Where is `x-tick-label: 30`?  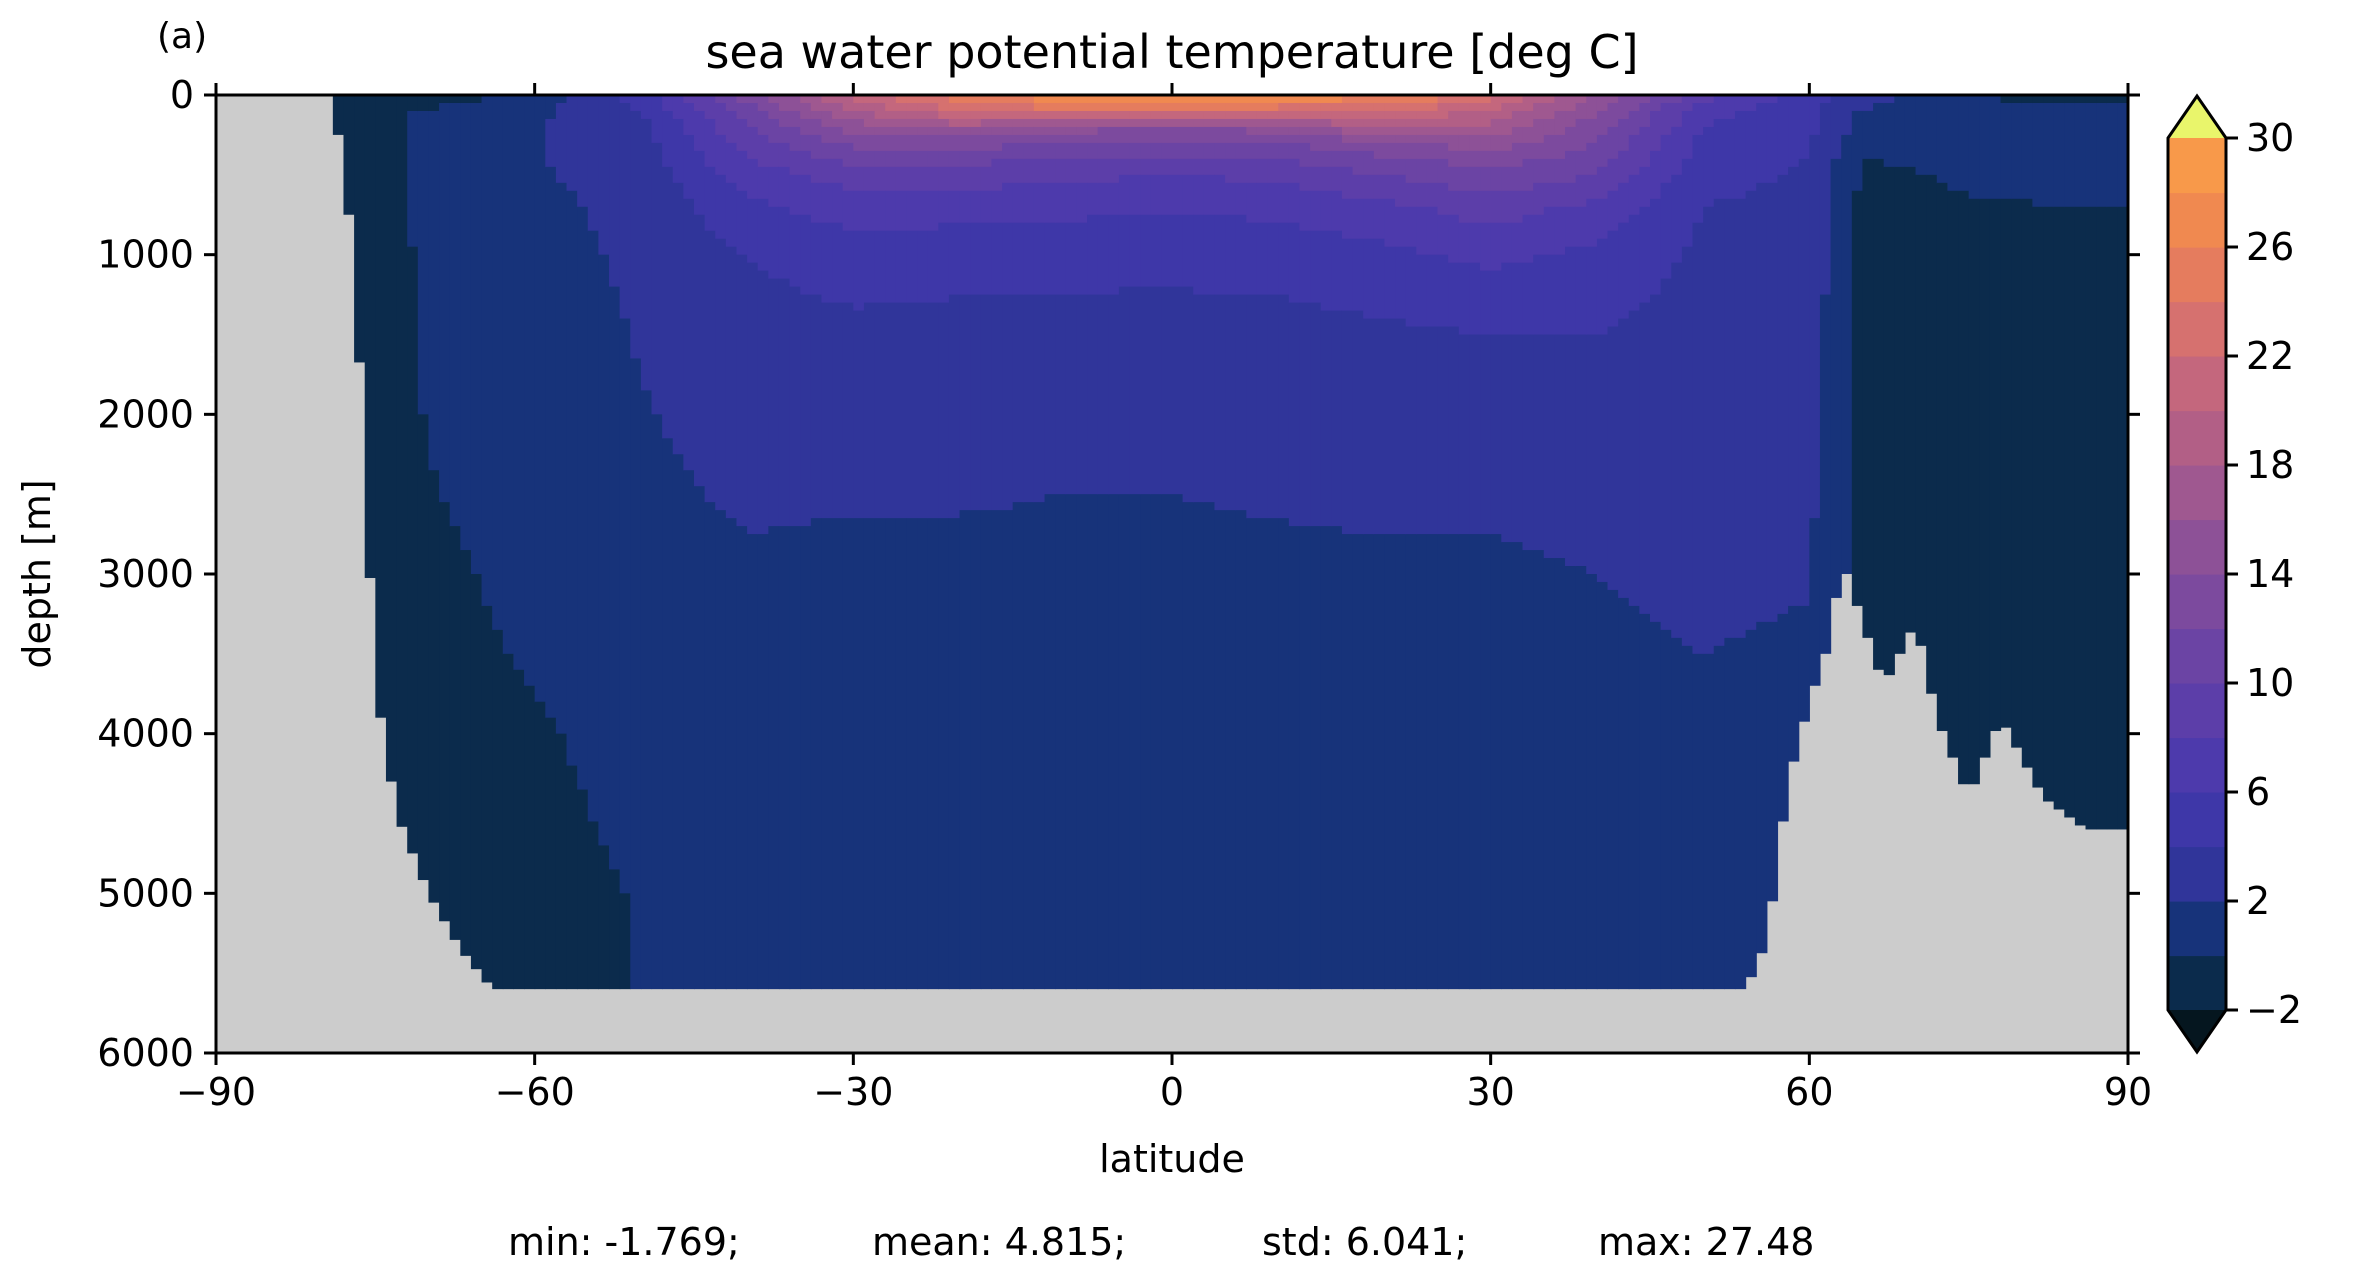
x-tick-label: 30 is located at coordinates (1490, 1092).